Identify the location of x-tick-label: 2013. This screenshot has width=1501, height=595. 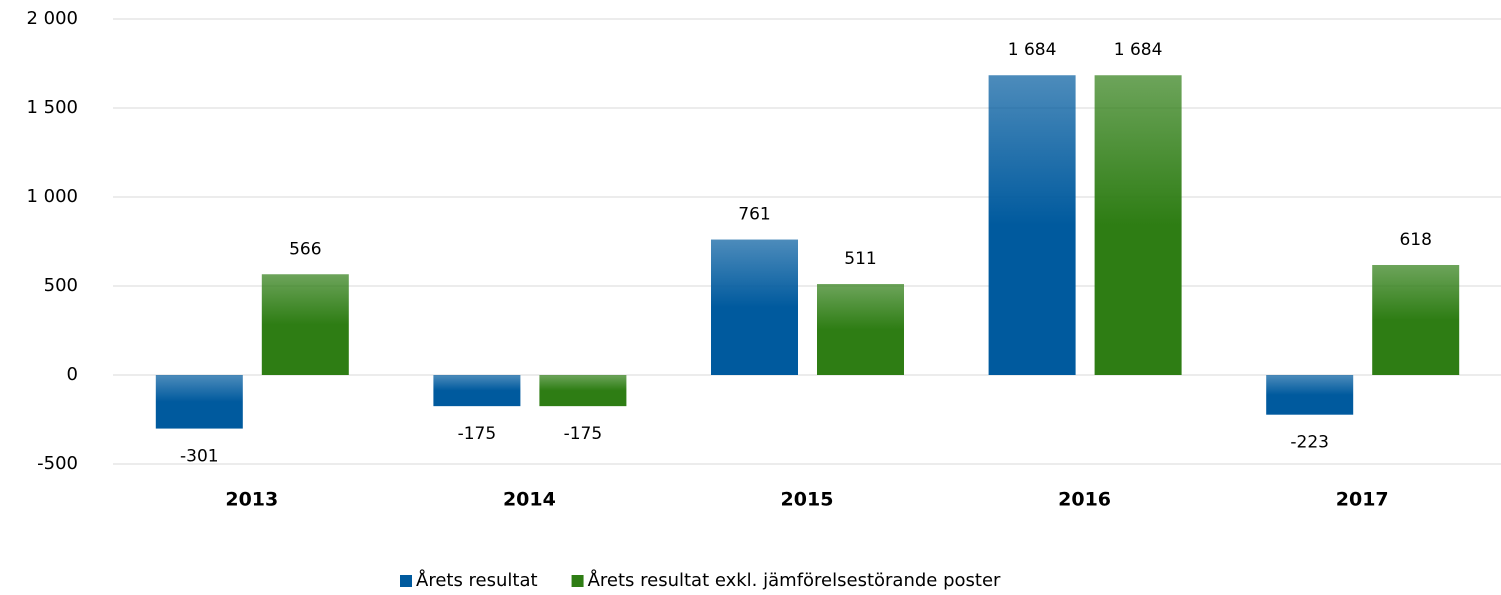
(251, 500).